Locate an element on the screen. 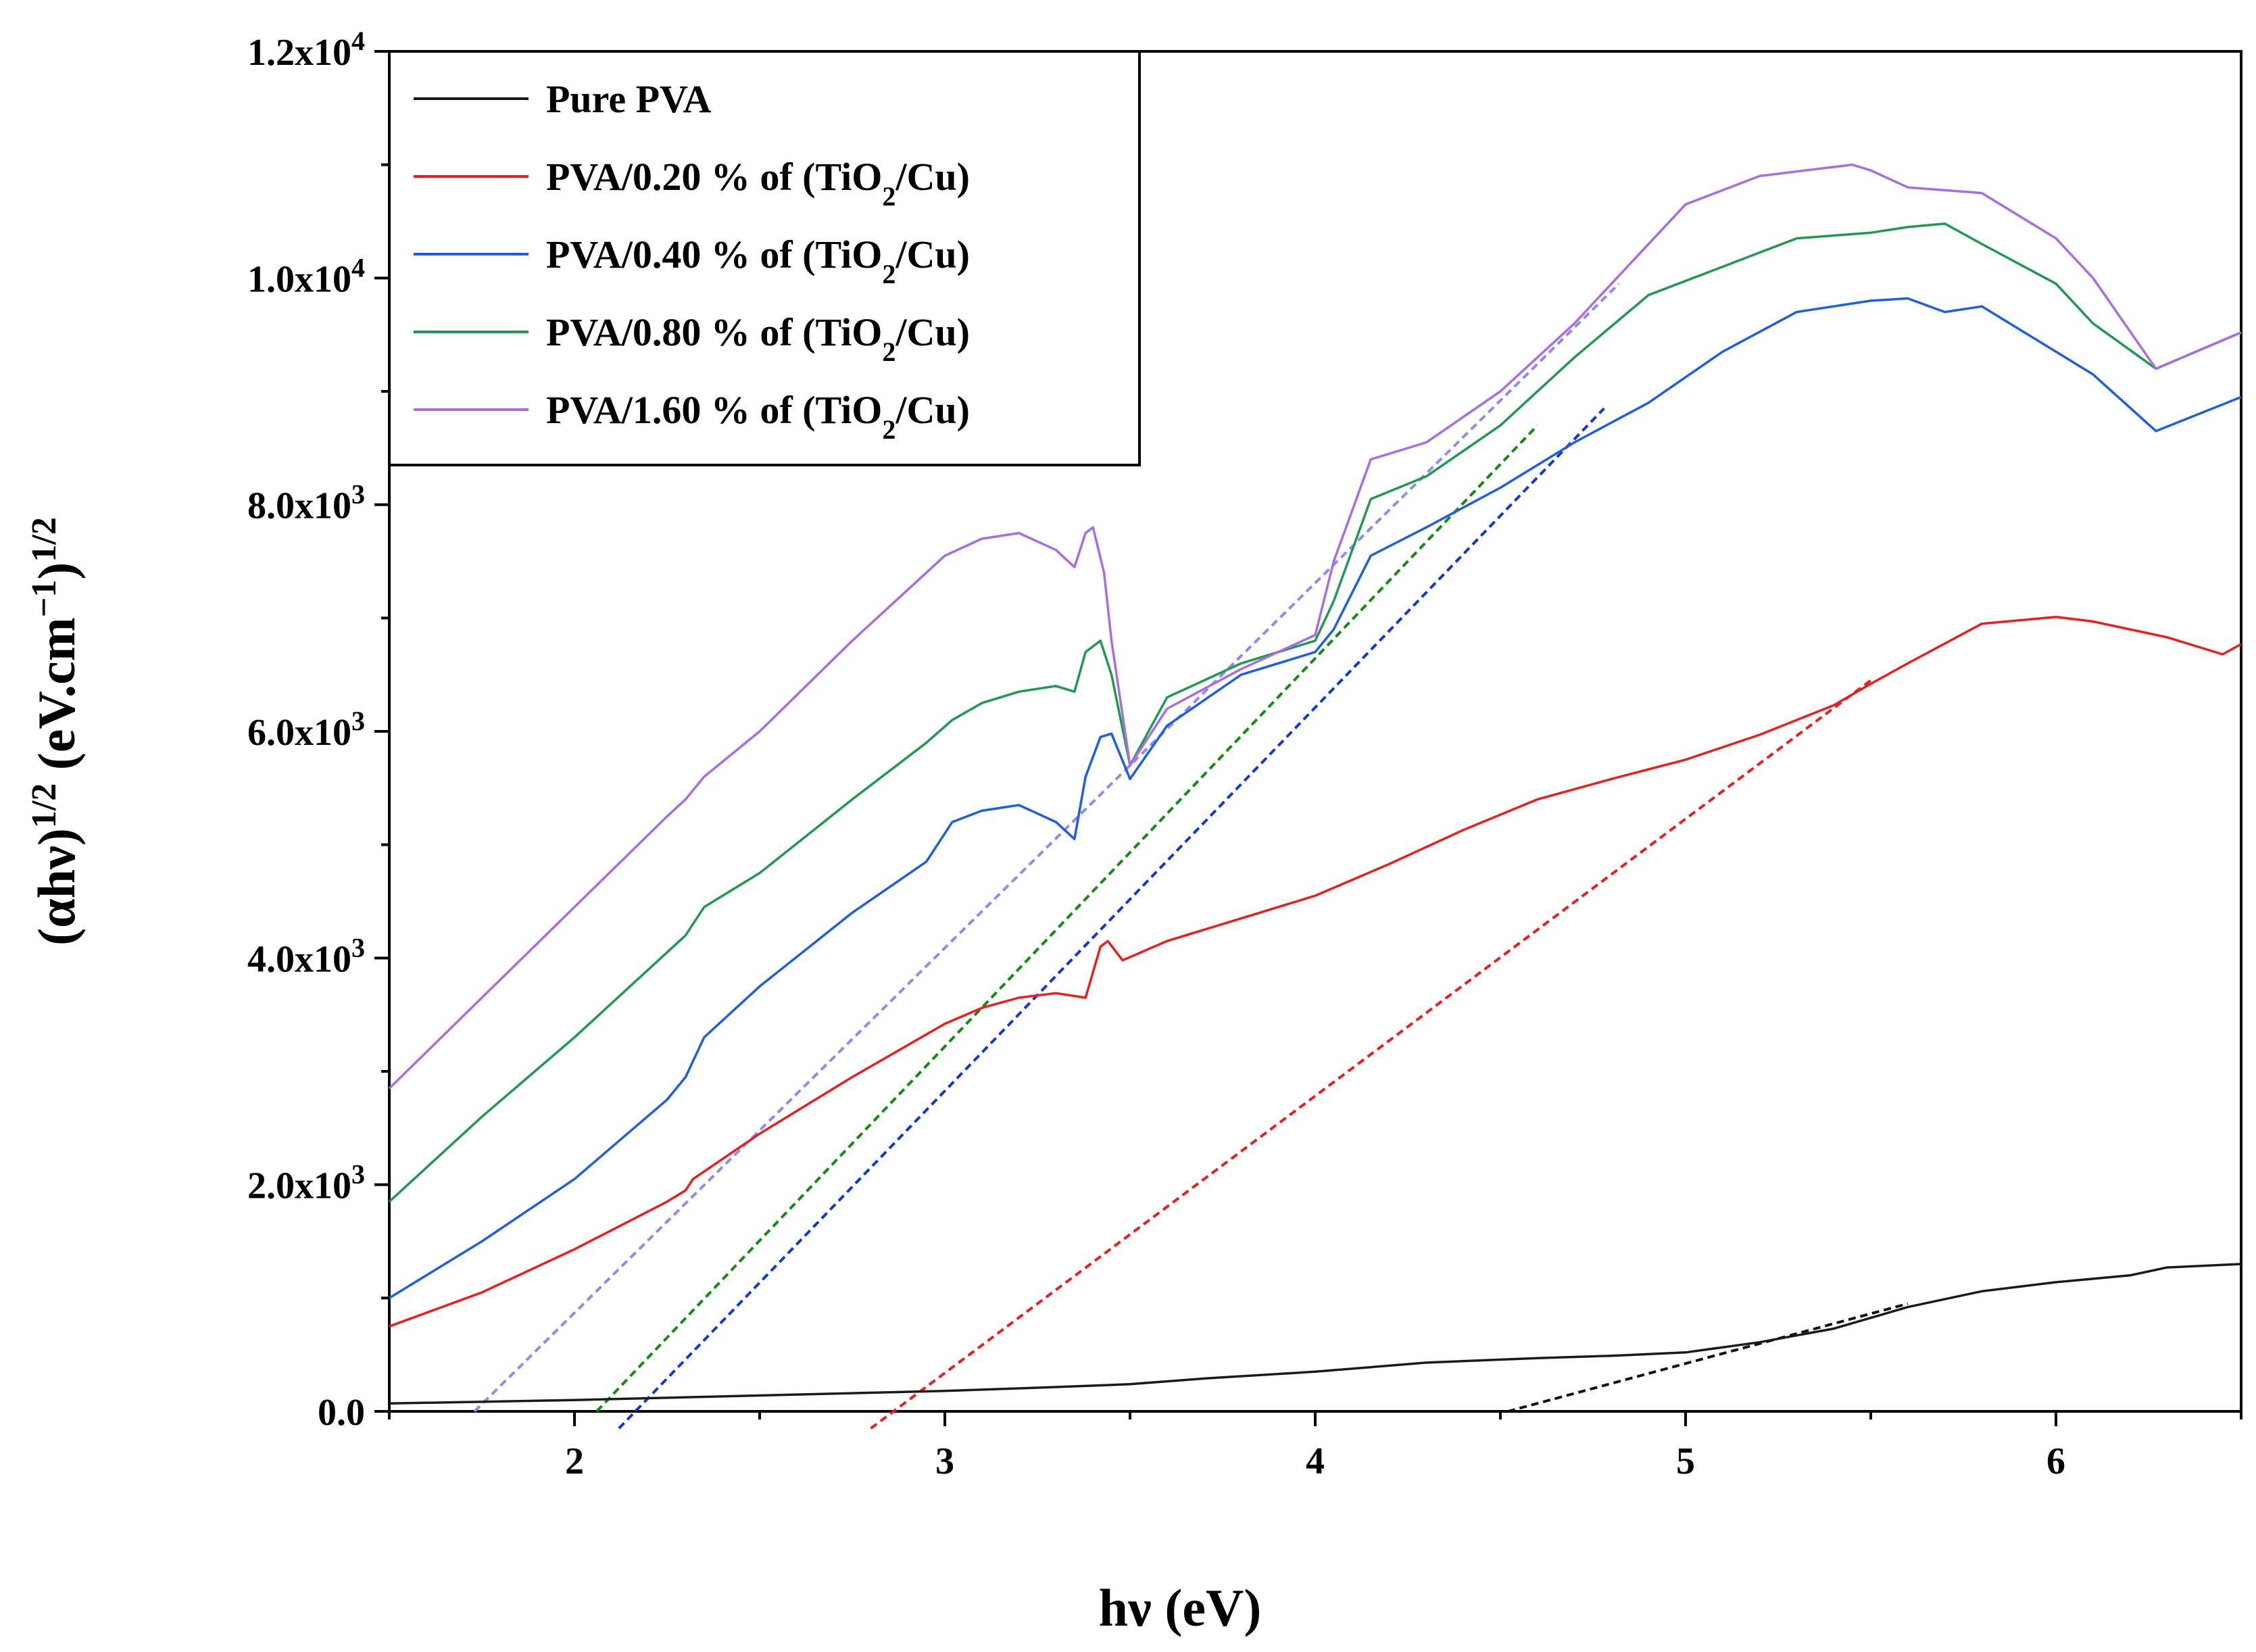 This screenshot has width=2256, height=1652. legend-box is located at coordinates (764, 258).